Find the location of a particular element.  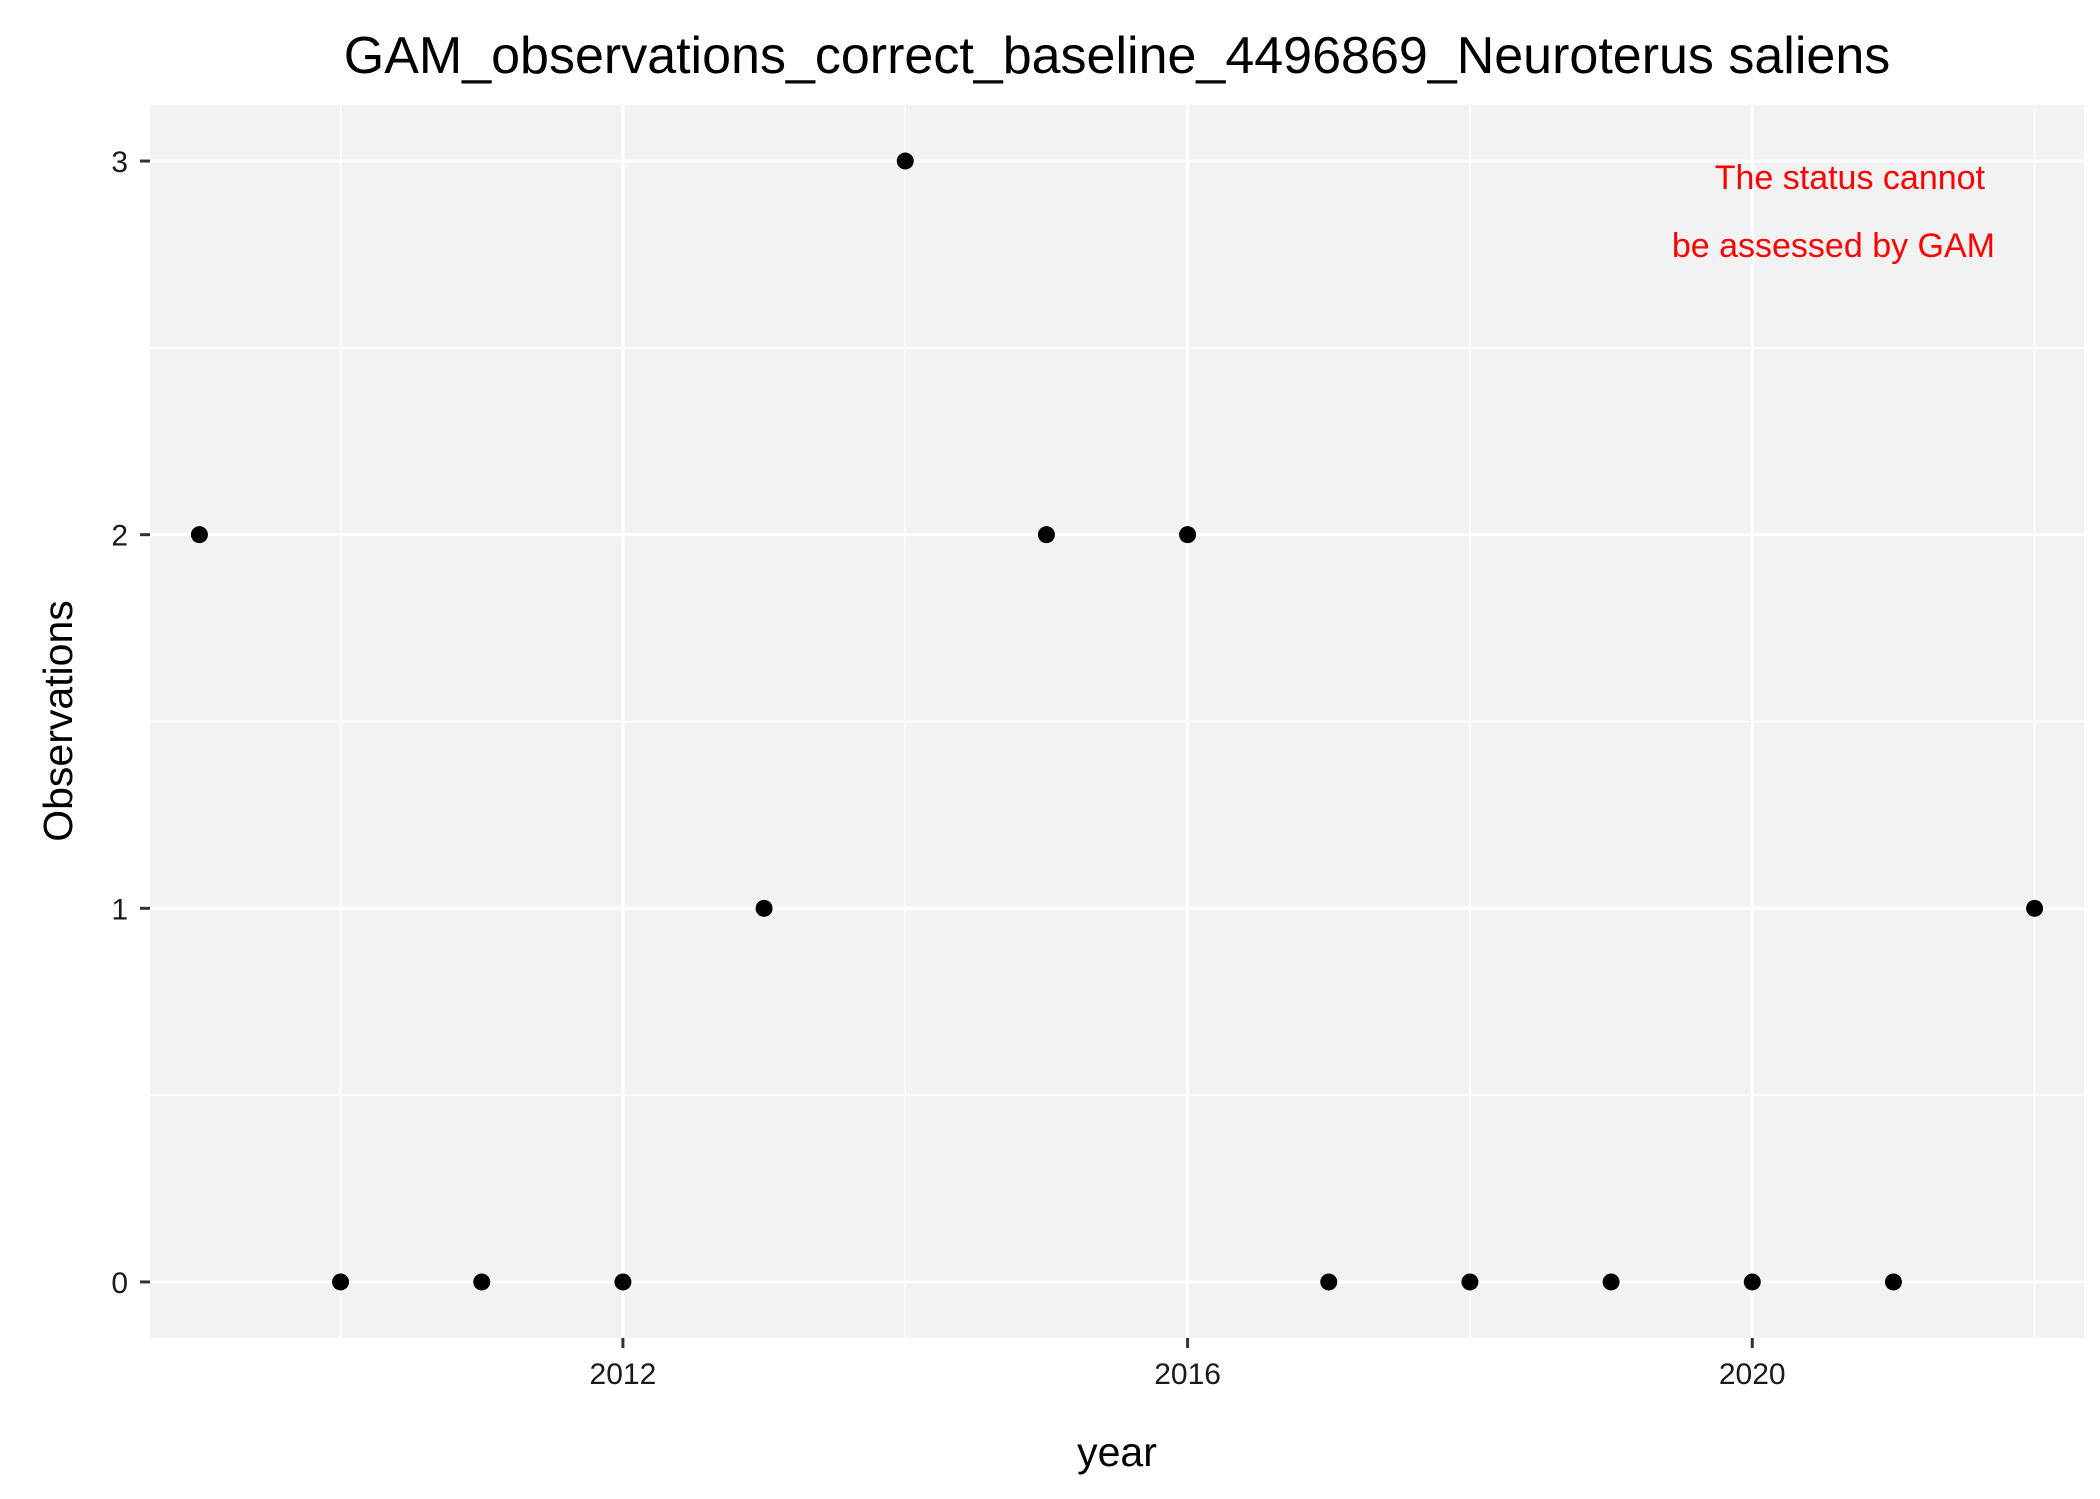

x-tick-label: 2016 is located at coordinates (1187, 1374).